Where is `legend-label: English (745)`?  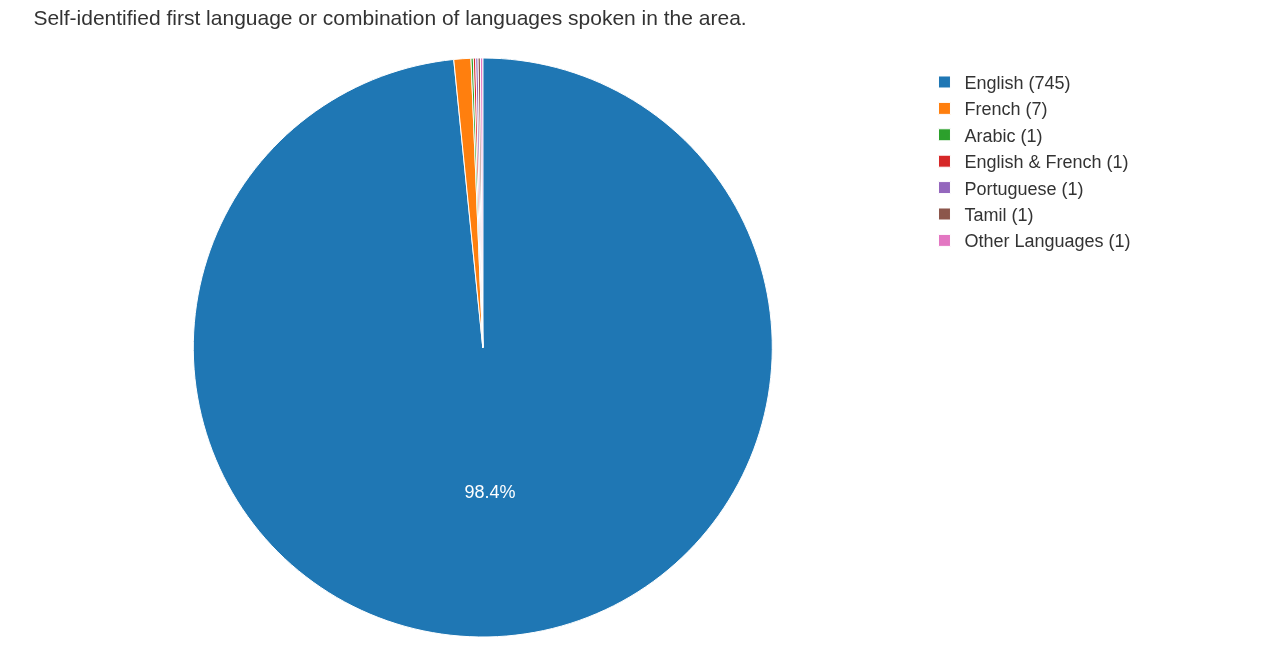
legend-label: English (745) is located at coordinates (1017, 83).